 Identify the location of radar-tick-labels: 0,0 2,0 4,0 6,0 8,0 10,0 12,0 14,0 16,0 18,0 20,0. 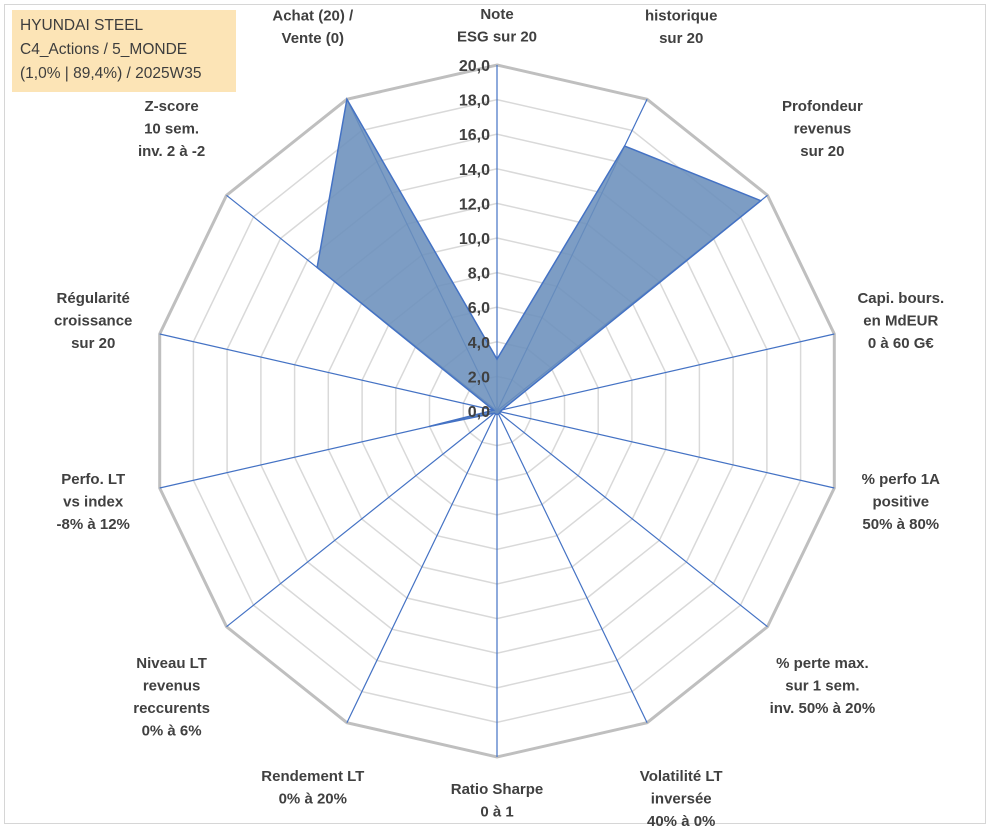
(474, 239).